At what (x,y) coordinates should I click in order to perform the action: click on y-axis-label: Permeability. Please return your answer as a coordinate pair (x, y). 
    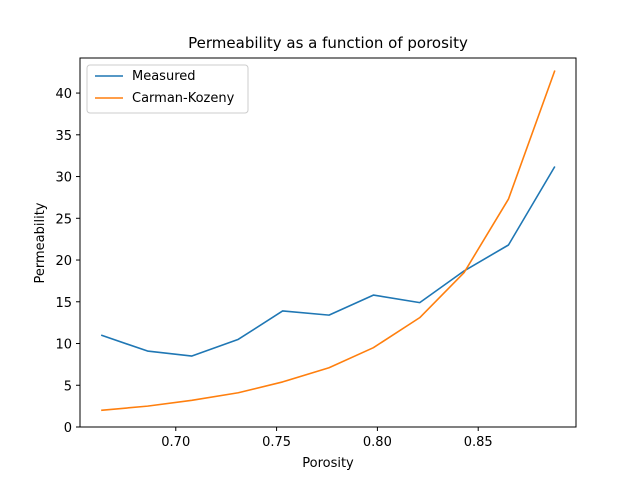
    Looking at the image, I should click on (40, 242).